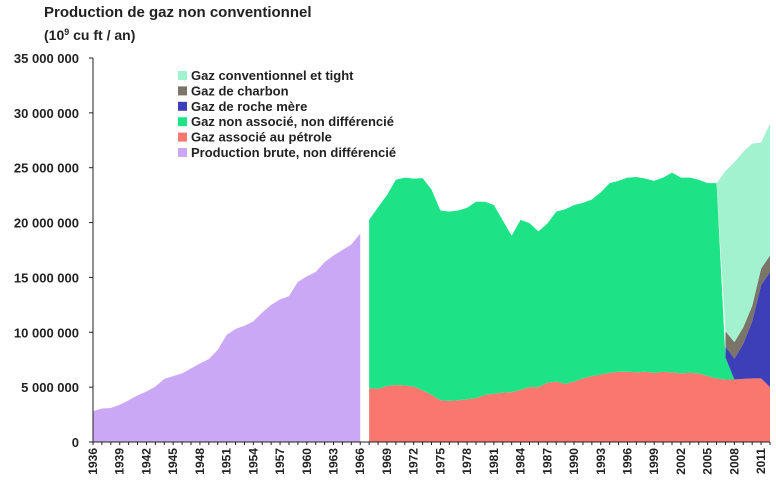 The width and height of the screenshot is (776, 490). I want to click on x-tick-label: 1951, so click(227, 461).